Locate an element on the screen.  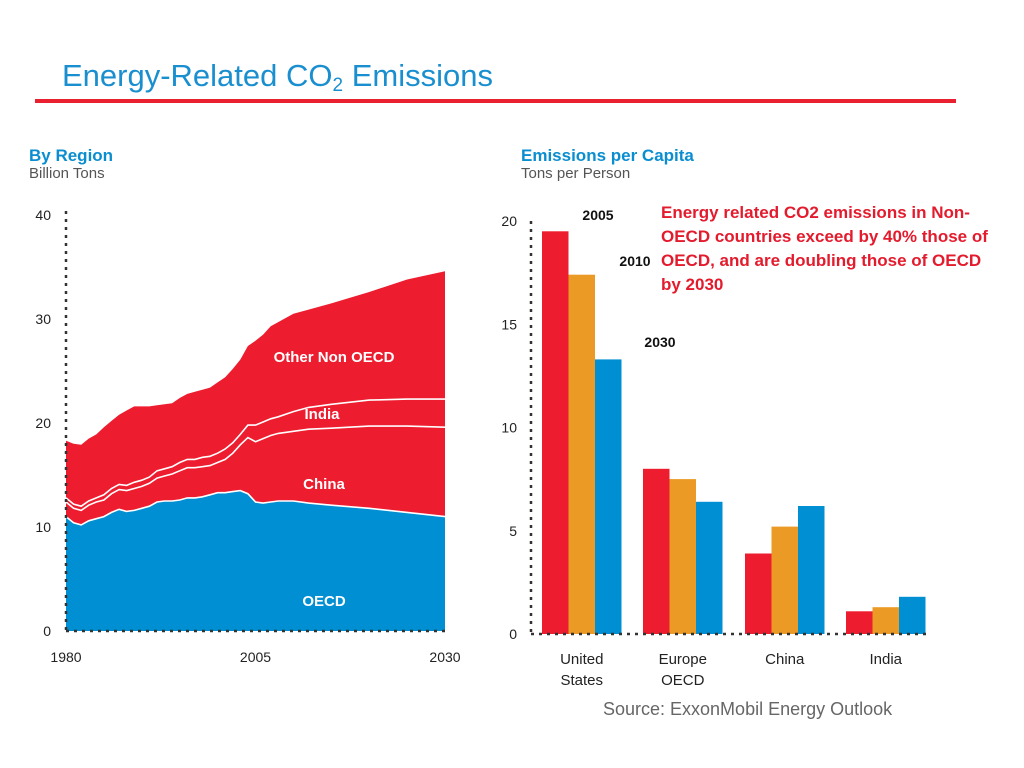
title-rule is located at coordinates (495, 101).